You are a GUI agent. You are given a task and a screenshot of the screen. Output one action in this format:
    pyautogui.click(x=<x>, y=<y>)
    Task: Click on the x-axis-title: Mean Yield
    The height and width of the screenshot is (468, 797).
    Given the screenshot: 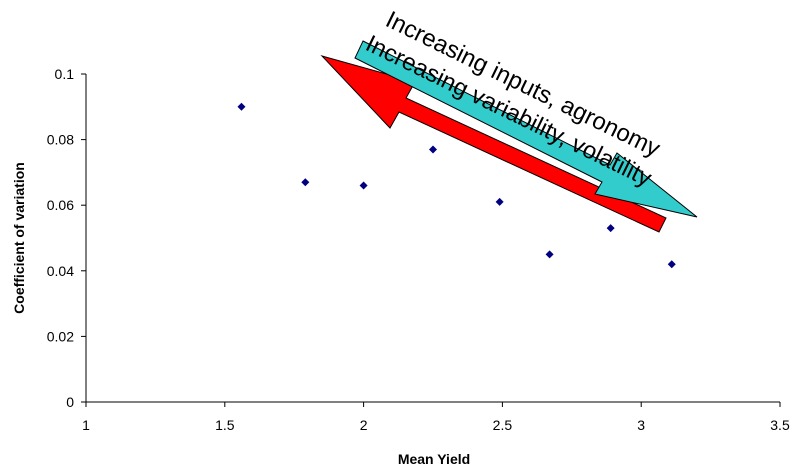 What is the action you would take?
    pyautogui.click(x=434, y=459)
    